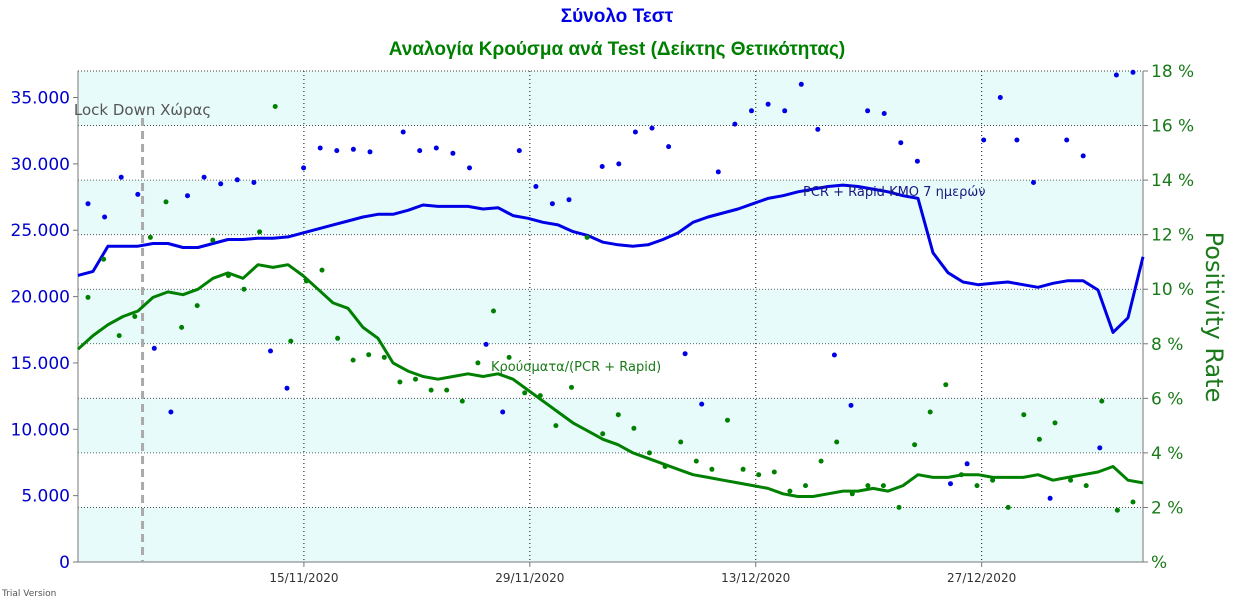 The width and height of the screenshot is (1235, 600). I want to click on y-right-tick-label: 8 %, so click(1167, 345).